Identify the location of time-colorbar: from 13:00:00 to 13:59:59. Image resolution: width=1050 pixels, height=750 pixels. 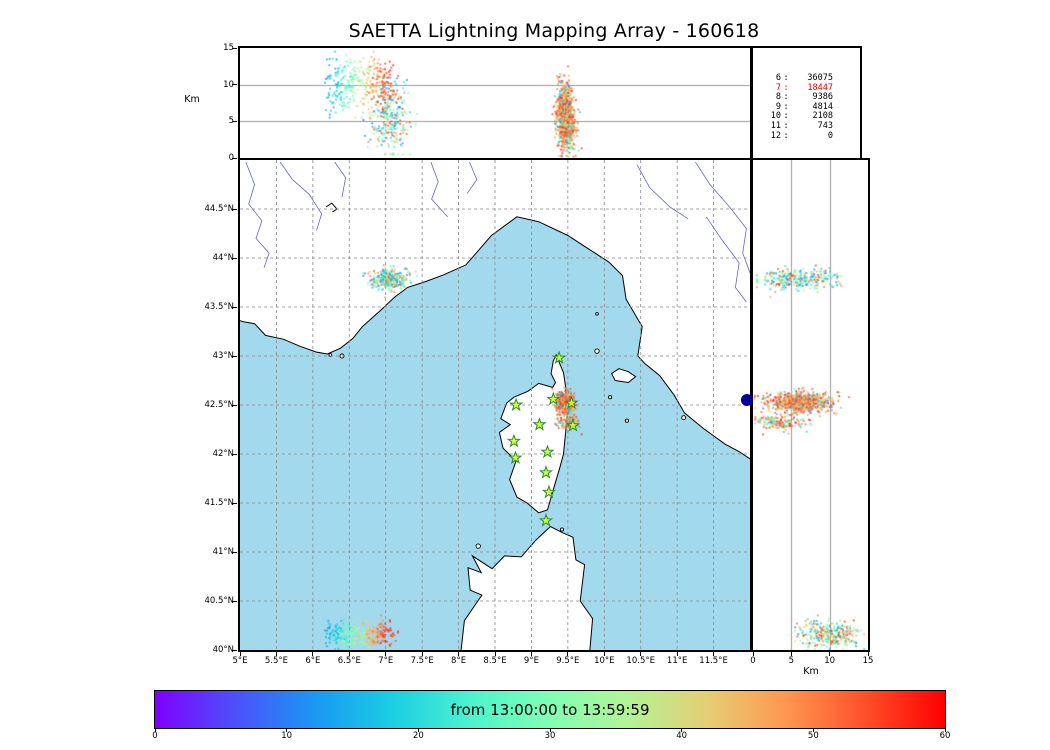
(550, 709).